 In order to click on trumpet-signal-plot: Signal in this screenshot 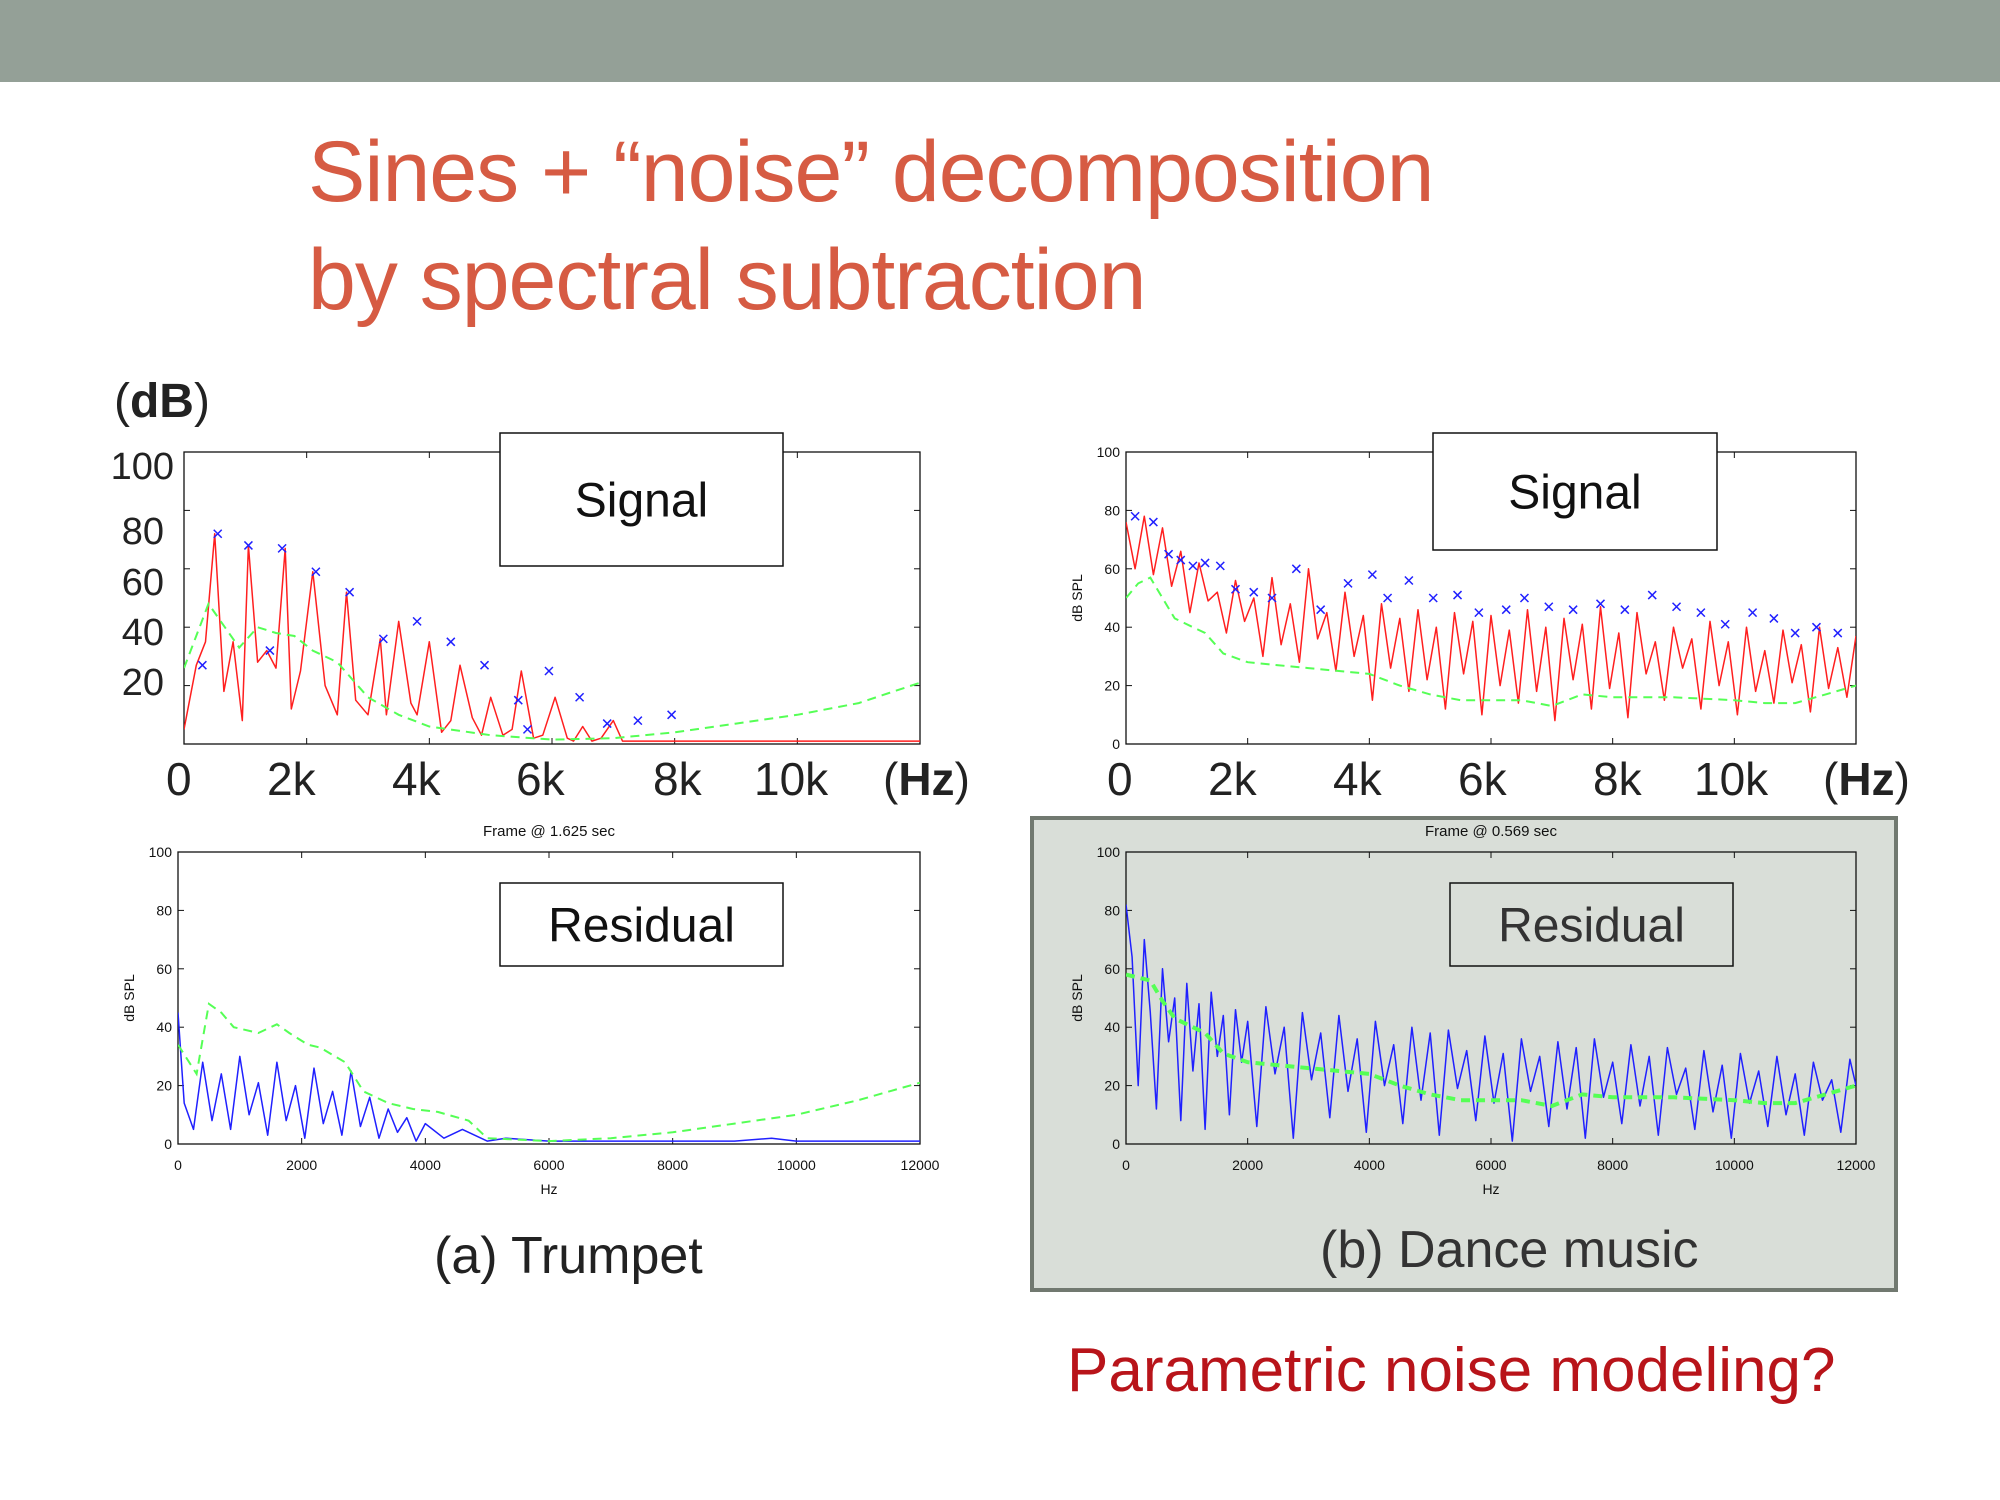, I will do `click(552, 588)`.